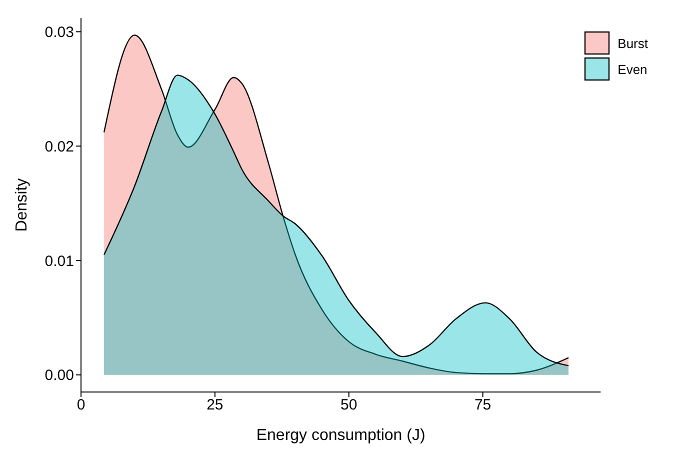 The image size is (681, 460). What do you see at coordinates (349, 405) in the screenshot?
I see `x-tick-label: 50` at bounding box center [349, 405].